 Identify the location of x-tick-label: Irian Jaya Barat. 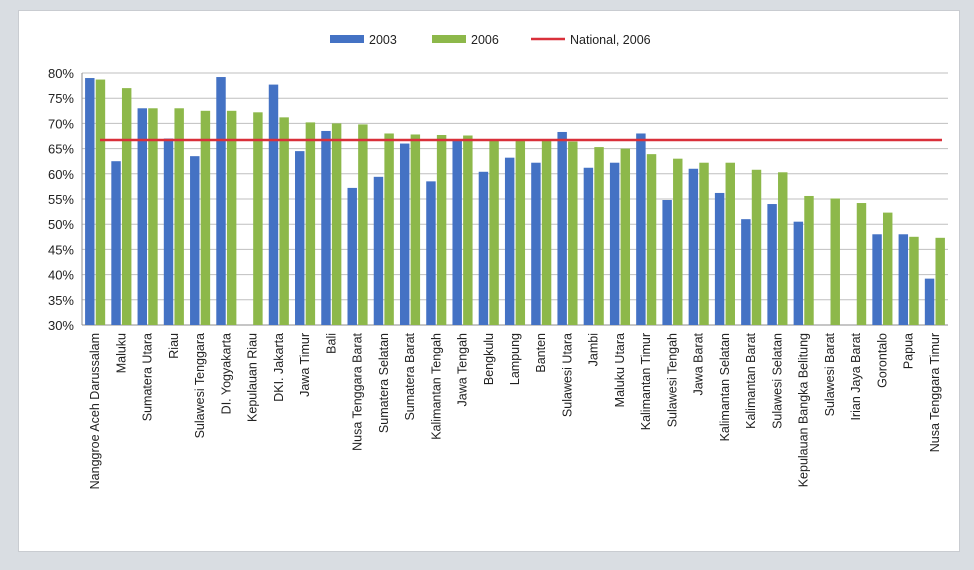
(856, 376).